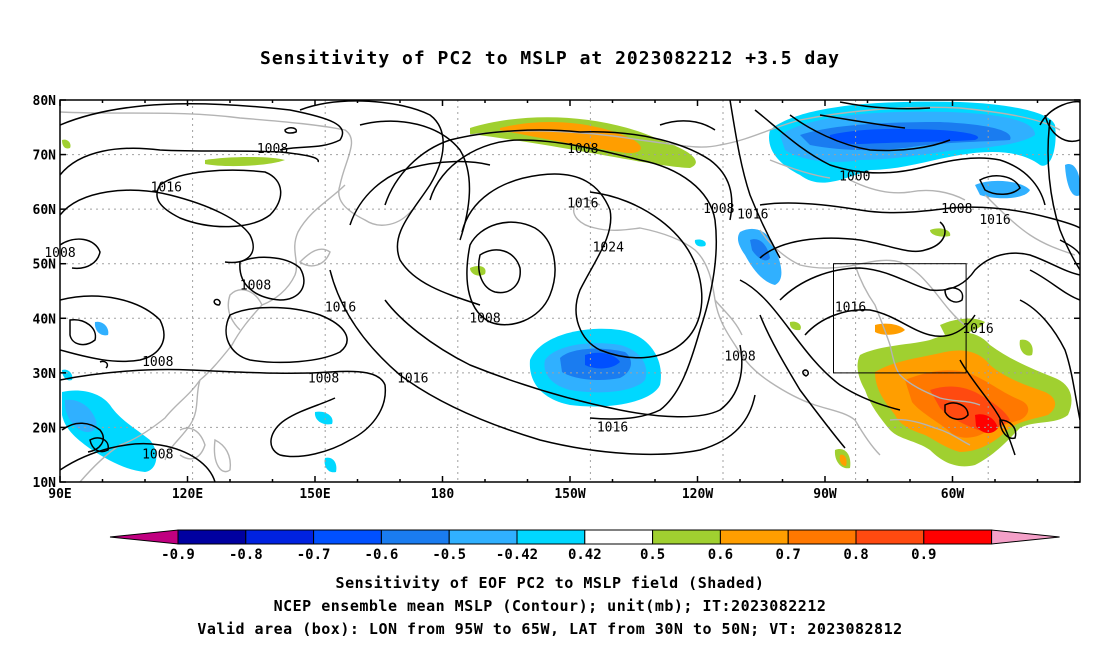 The width and height of the screenshot is (1100, 650). I want to click on lon-label: 120W, so click(697, 494).